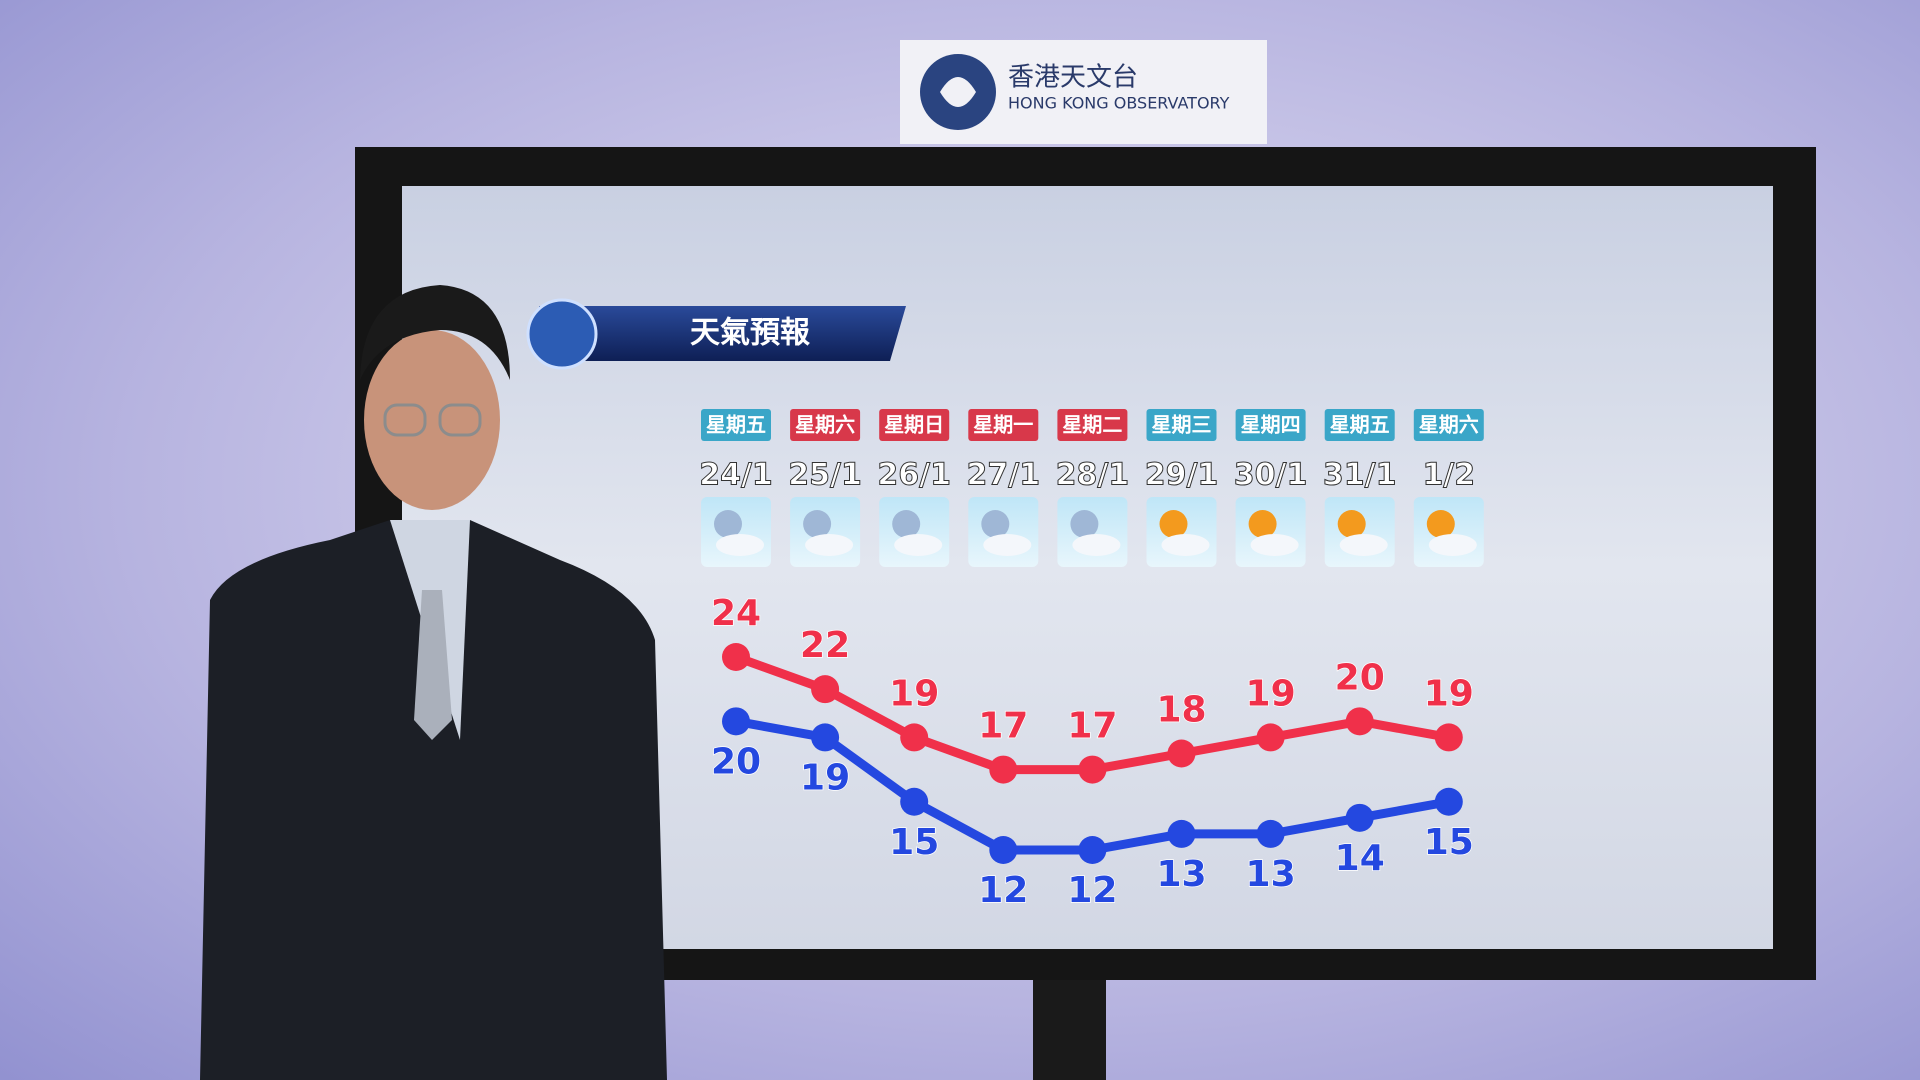  I want to click on tie, so click(433, 665).